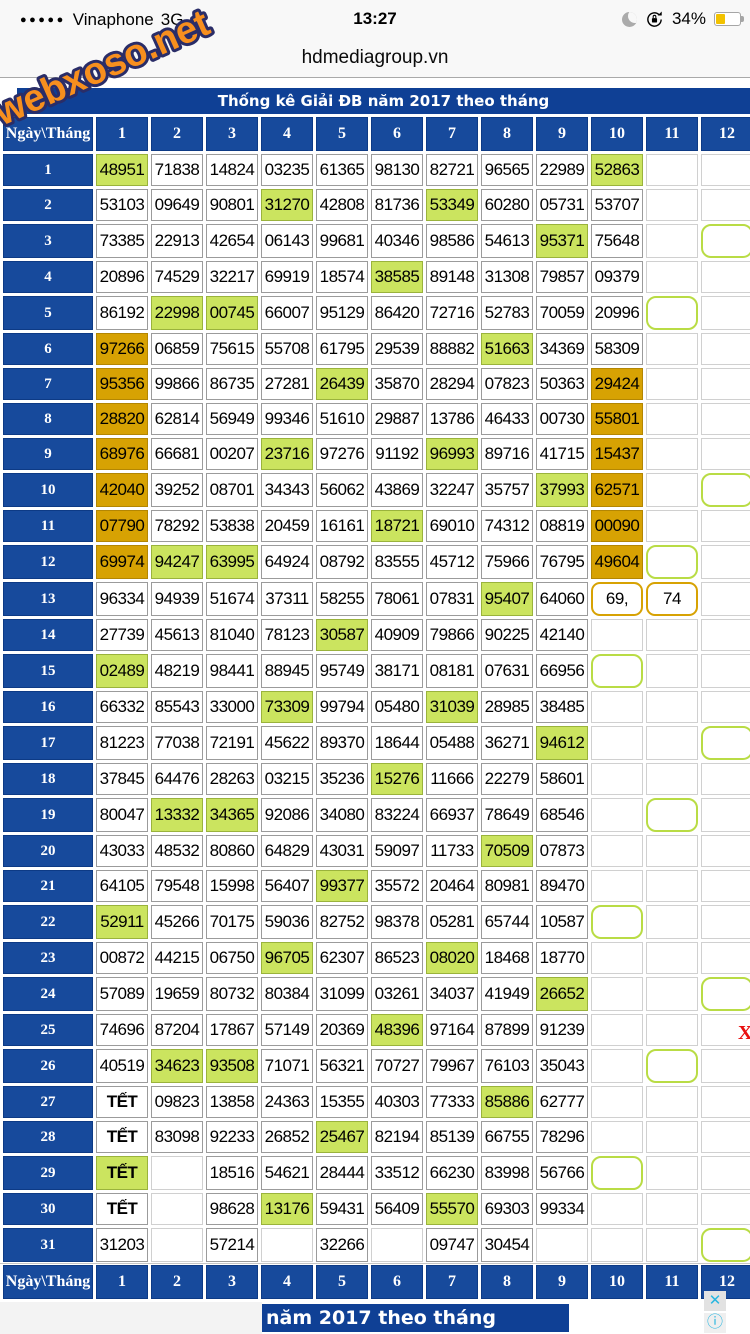 This screenshot has width=750, height=1334. Describe the element at coordinates (287, 134) in the screenshot. I see `month-header: 4` at that location.